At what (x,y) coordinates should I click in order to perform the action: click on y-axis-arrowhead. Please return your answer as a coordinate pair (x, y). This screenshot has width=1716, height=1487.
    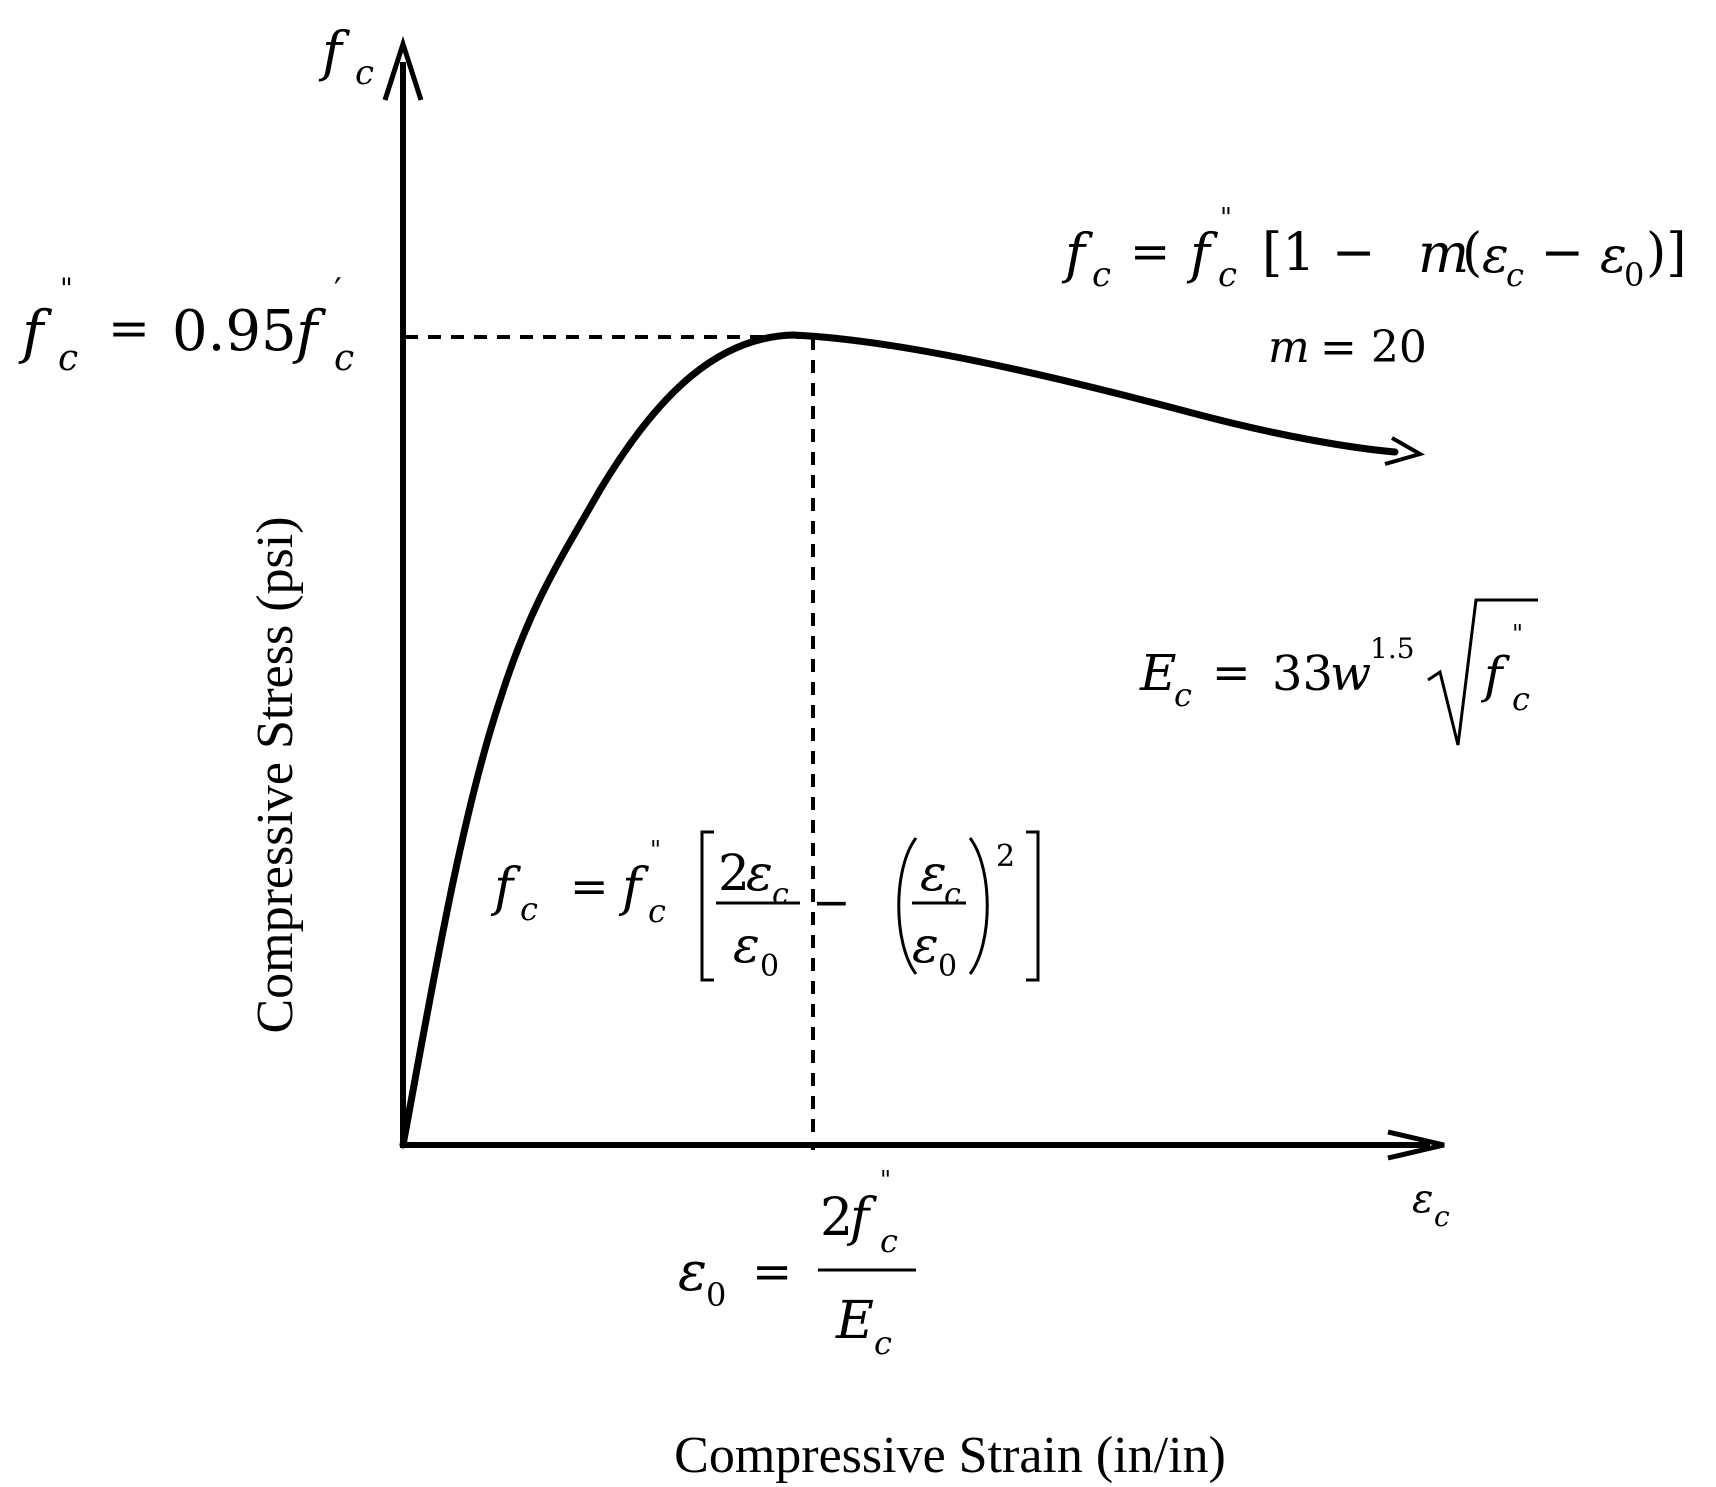
    Looking at the image, I should click on (403, 68).